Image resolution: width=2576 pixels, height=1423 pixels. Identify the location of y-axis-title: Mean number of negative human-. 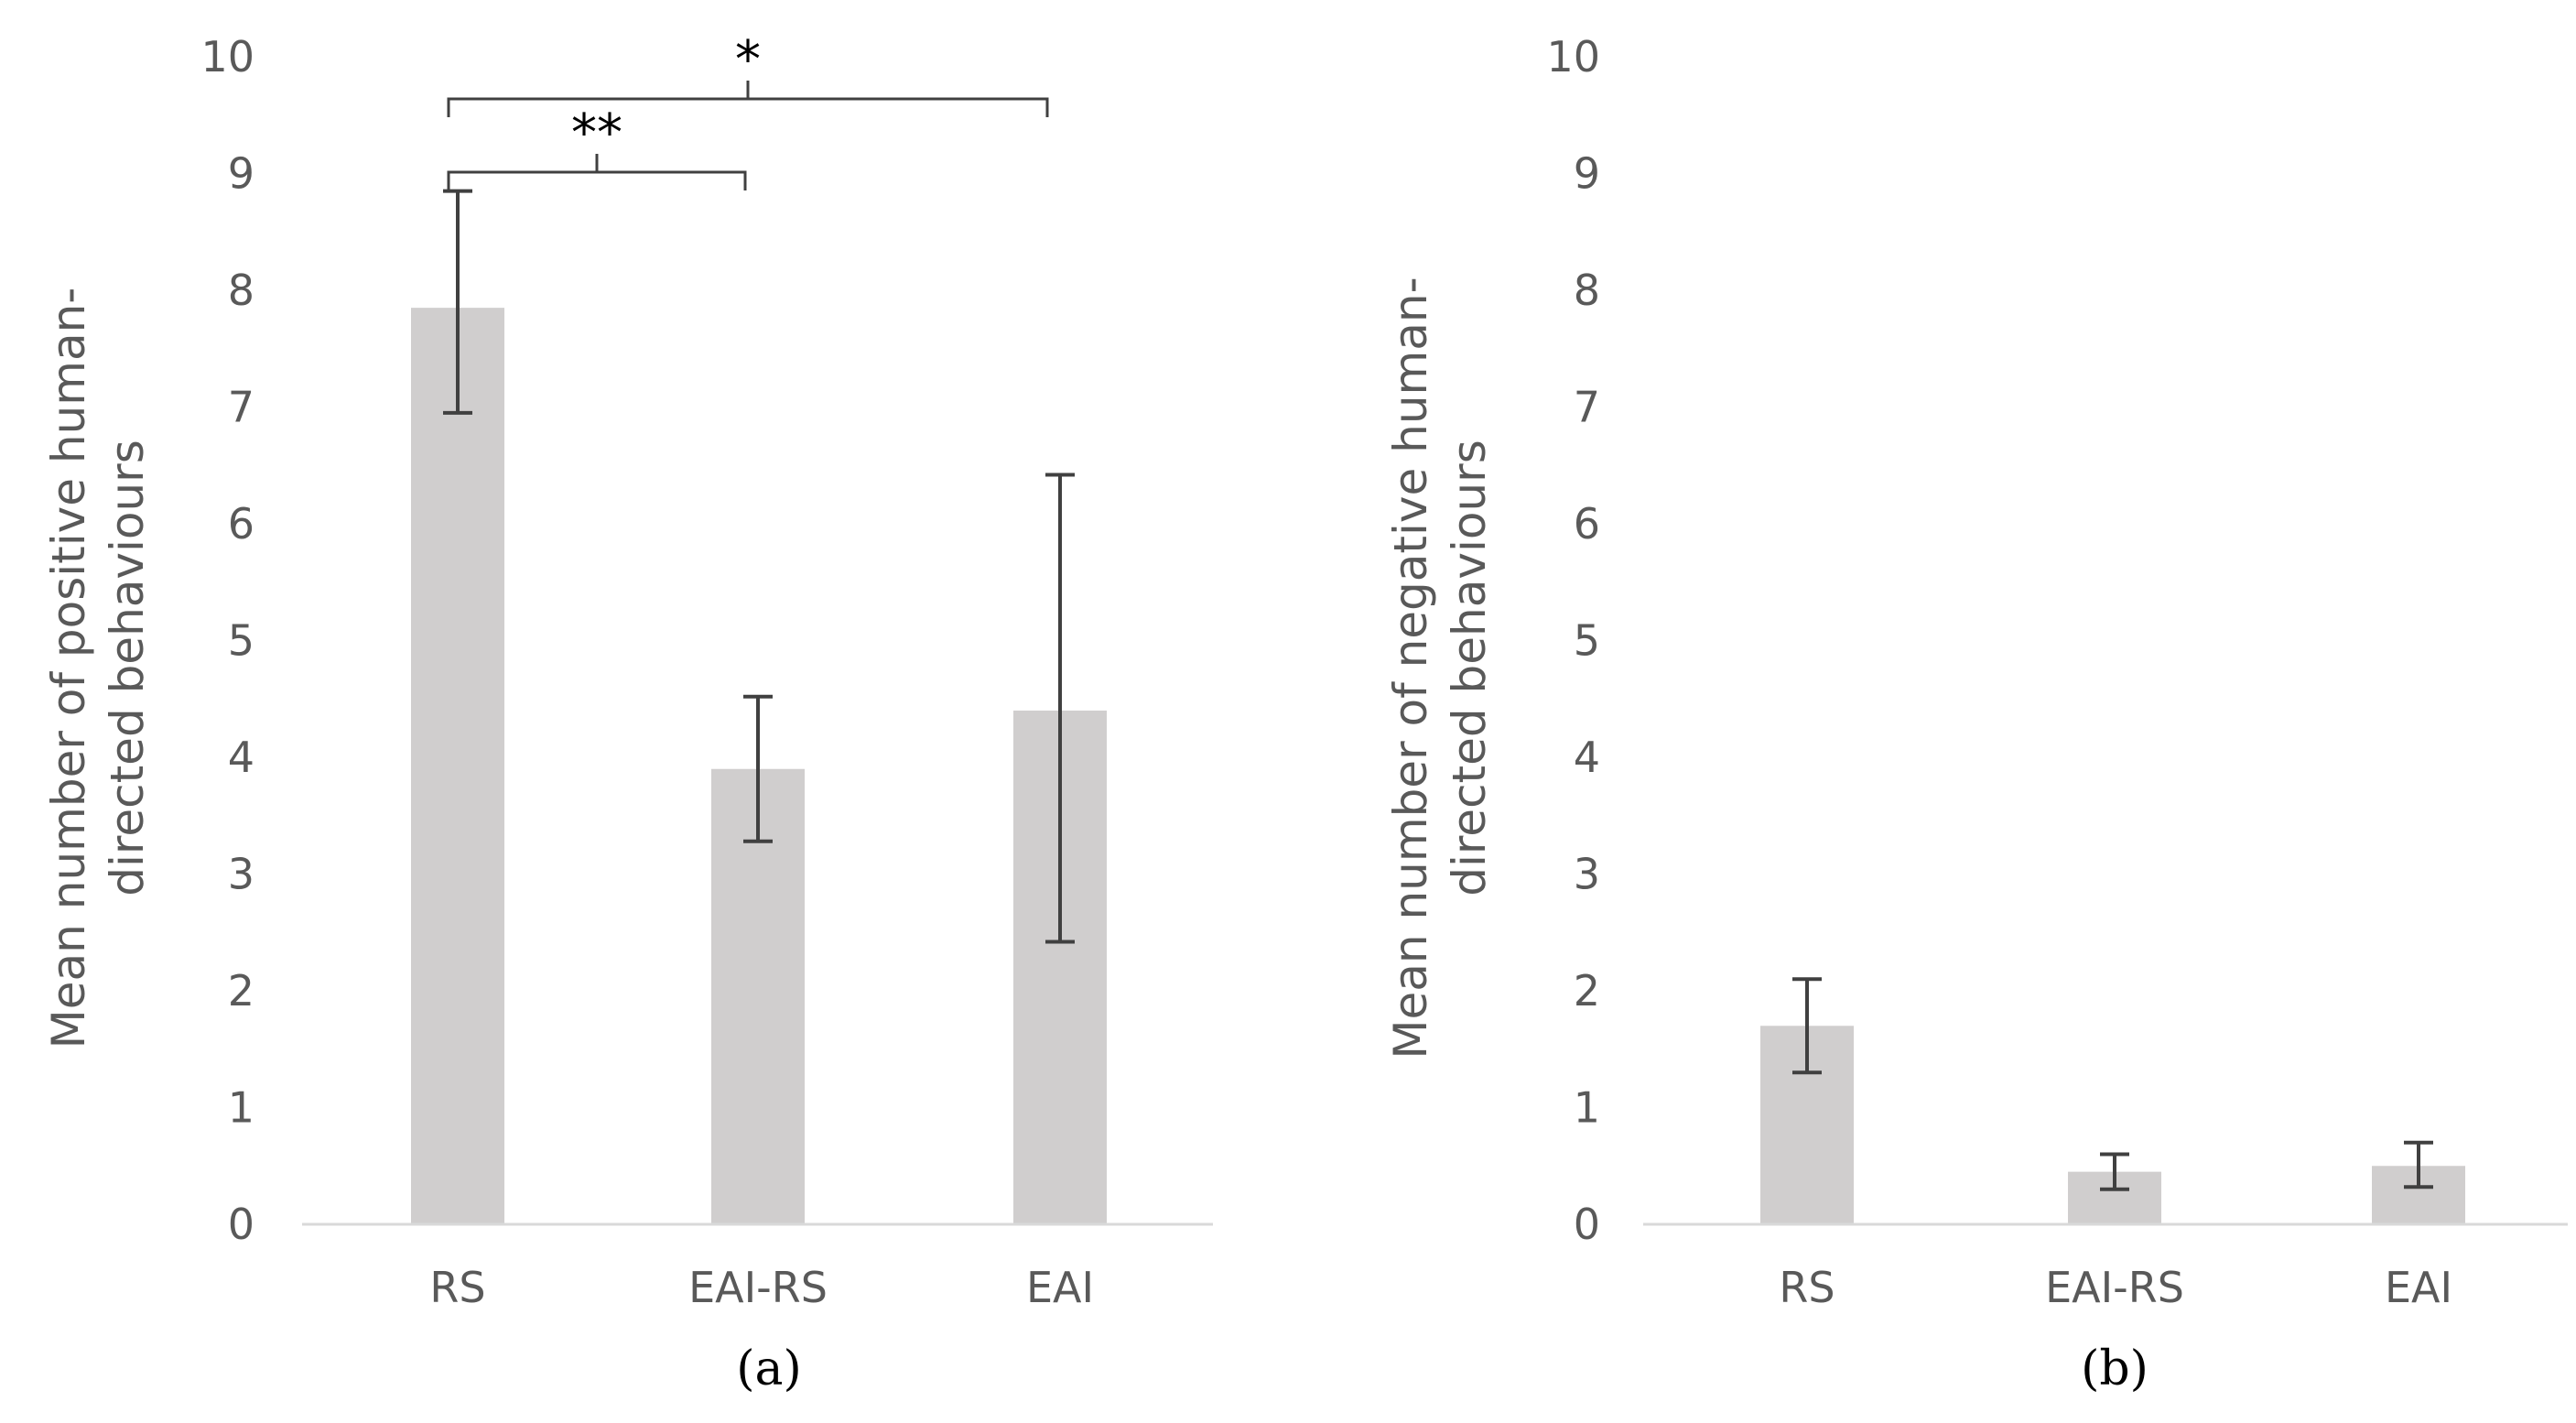
(1411, 668).